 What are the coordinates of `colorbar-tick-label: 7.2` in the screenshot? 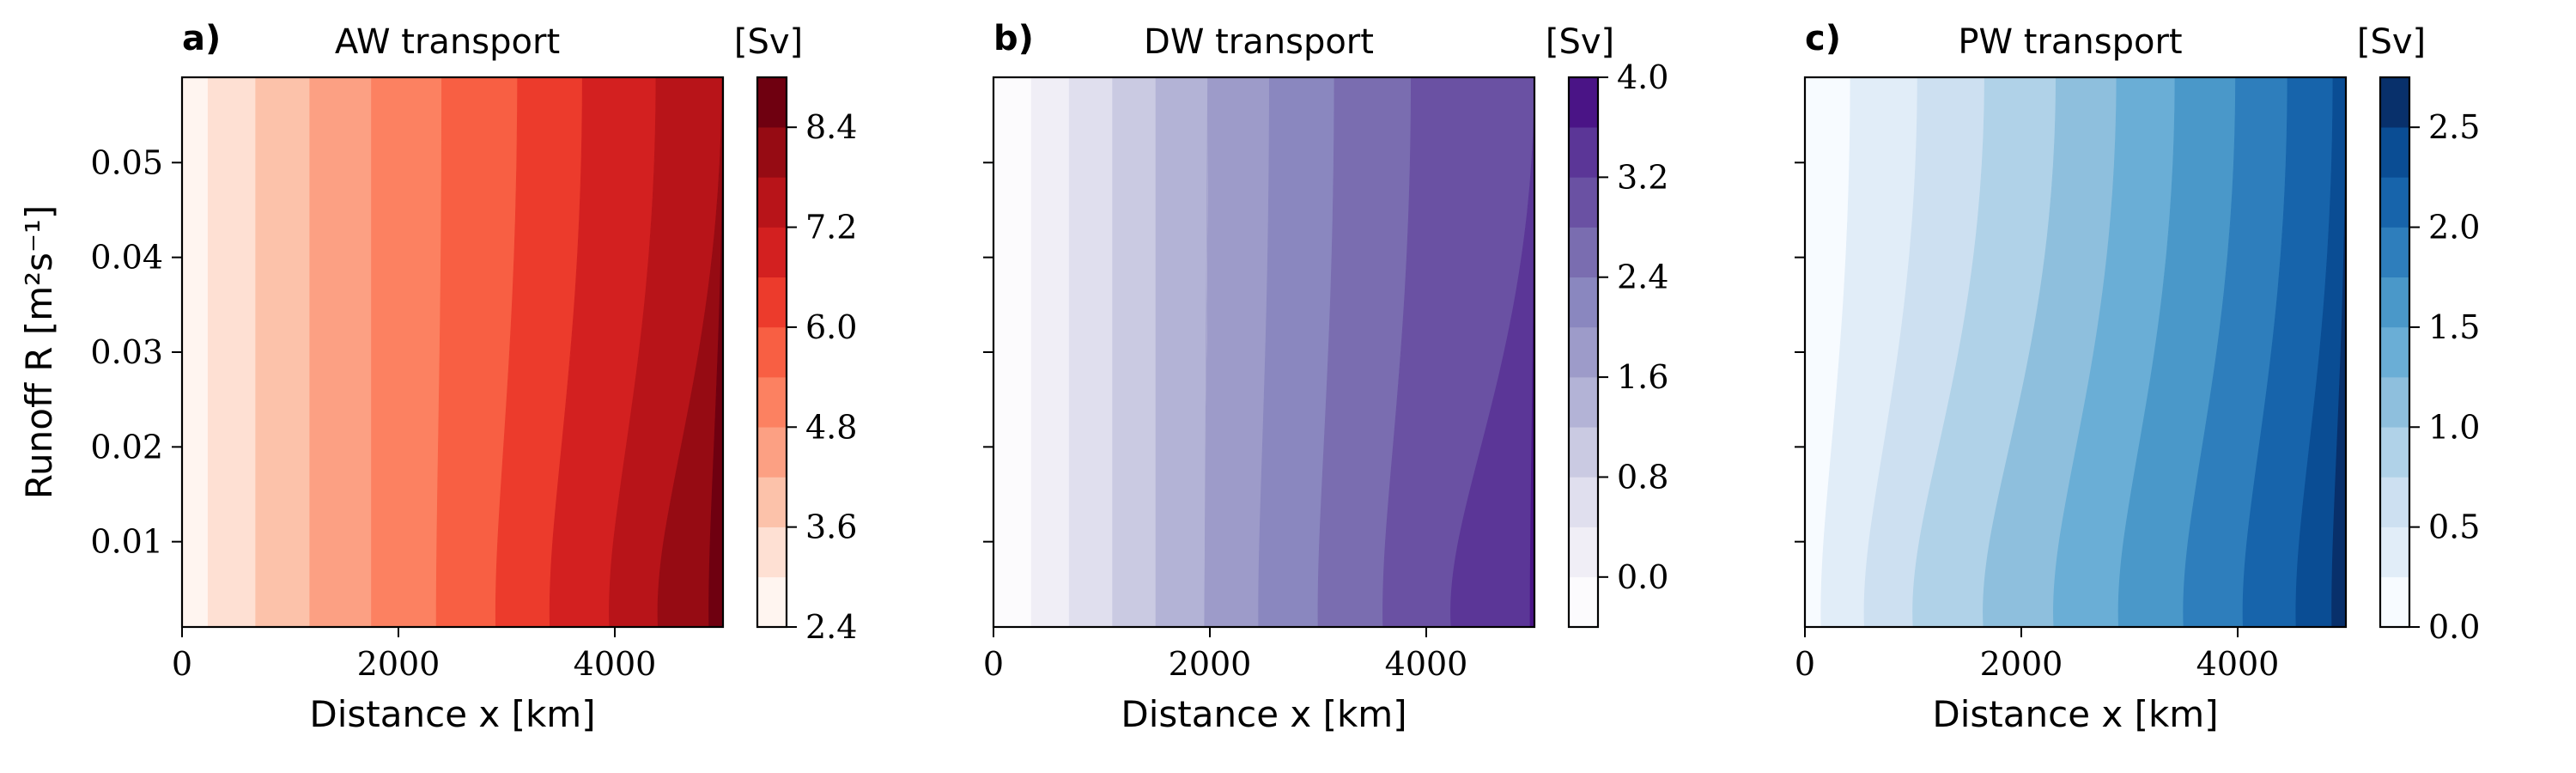 It's located at (831, 228).